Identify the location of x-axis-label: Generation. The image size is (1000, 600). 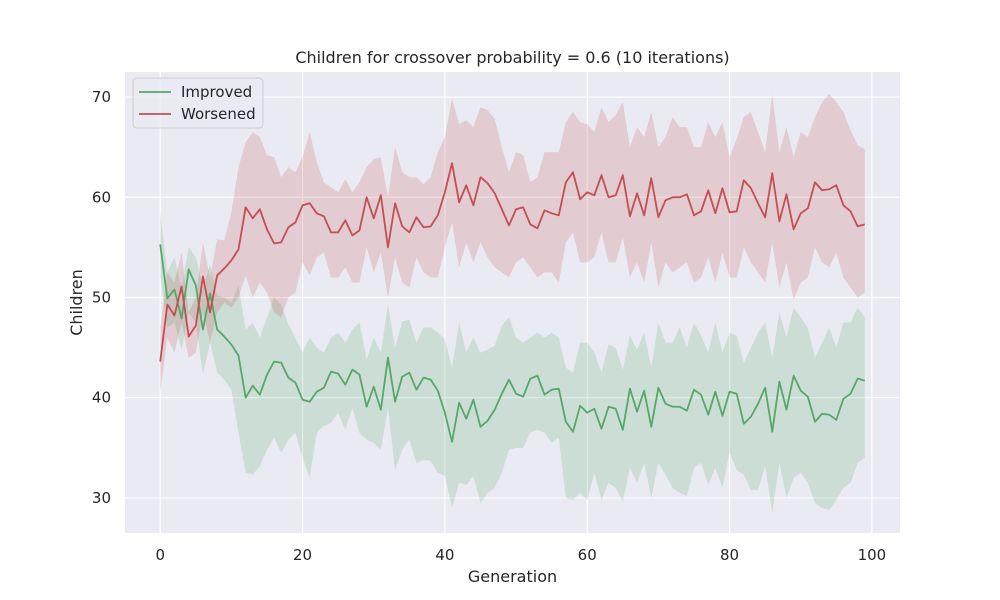
(512, 576).